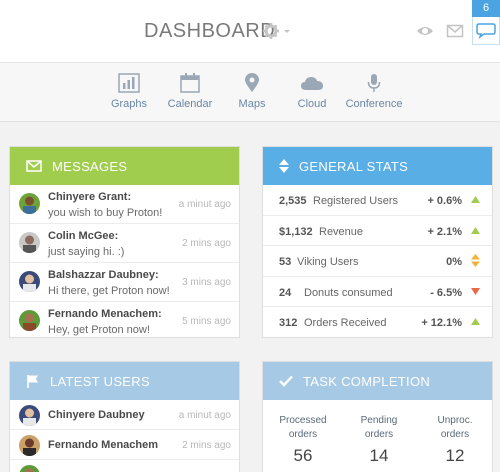  Describe the element at coordinates (100, 381) in the screenshot. I see `latest-users-title: LATEST USERS` at that location.